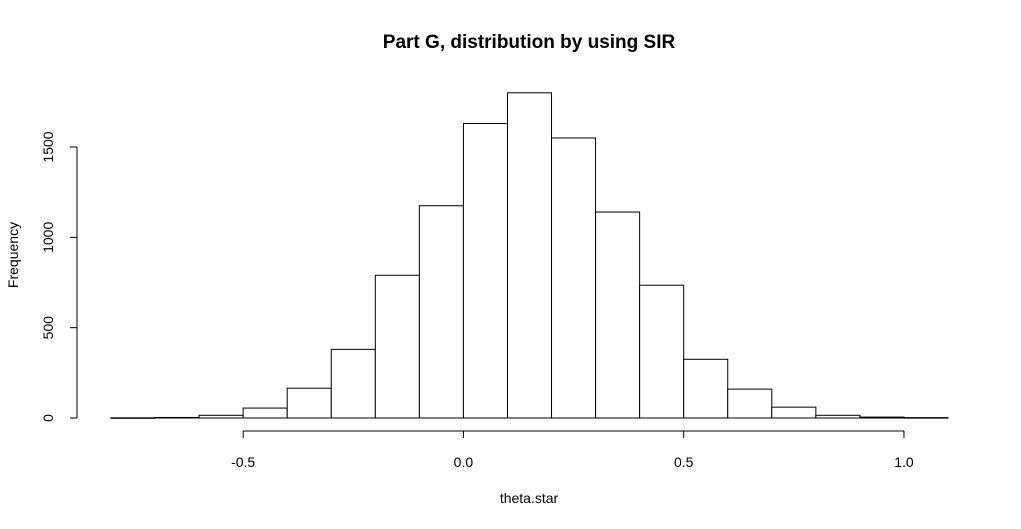  Describe the element at coordinates (48, 146) in the screenshot. I see `y-tick-label: 1500` at that location.